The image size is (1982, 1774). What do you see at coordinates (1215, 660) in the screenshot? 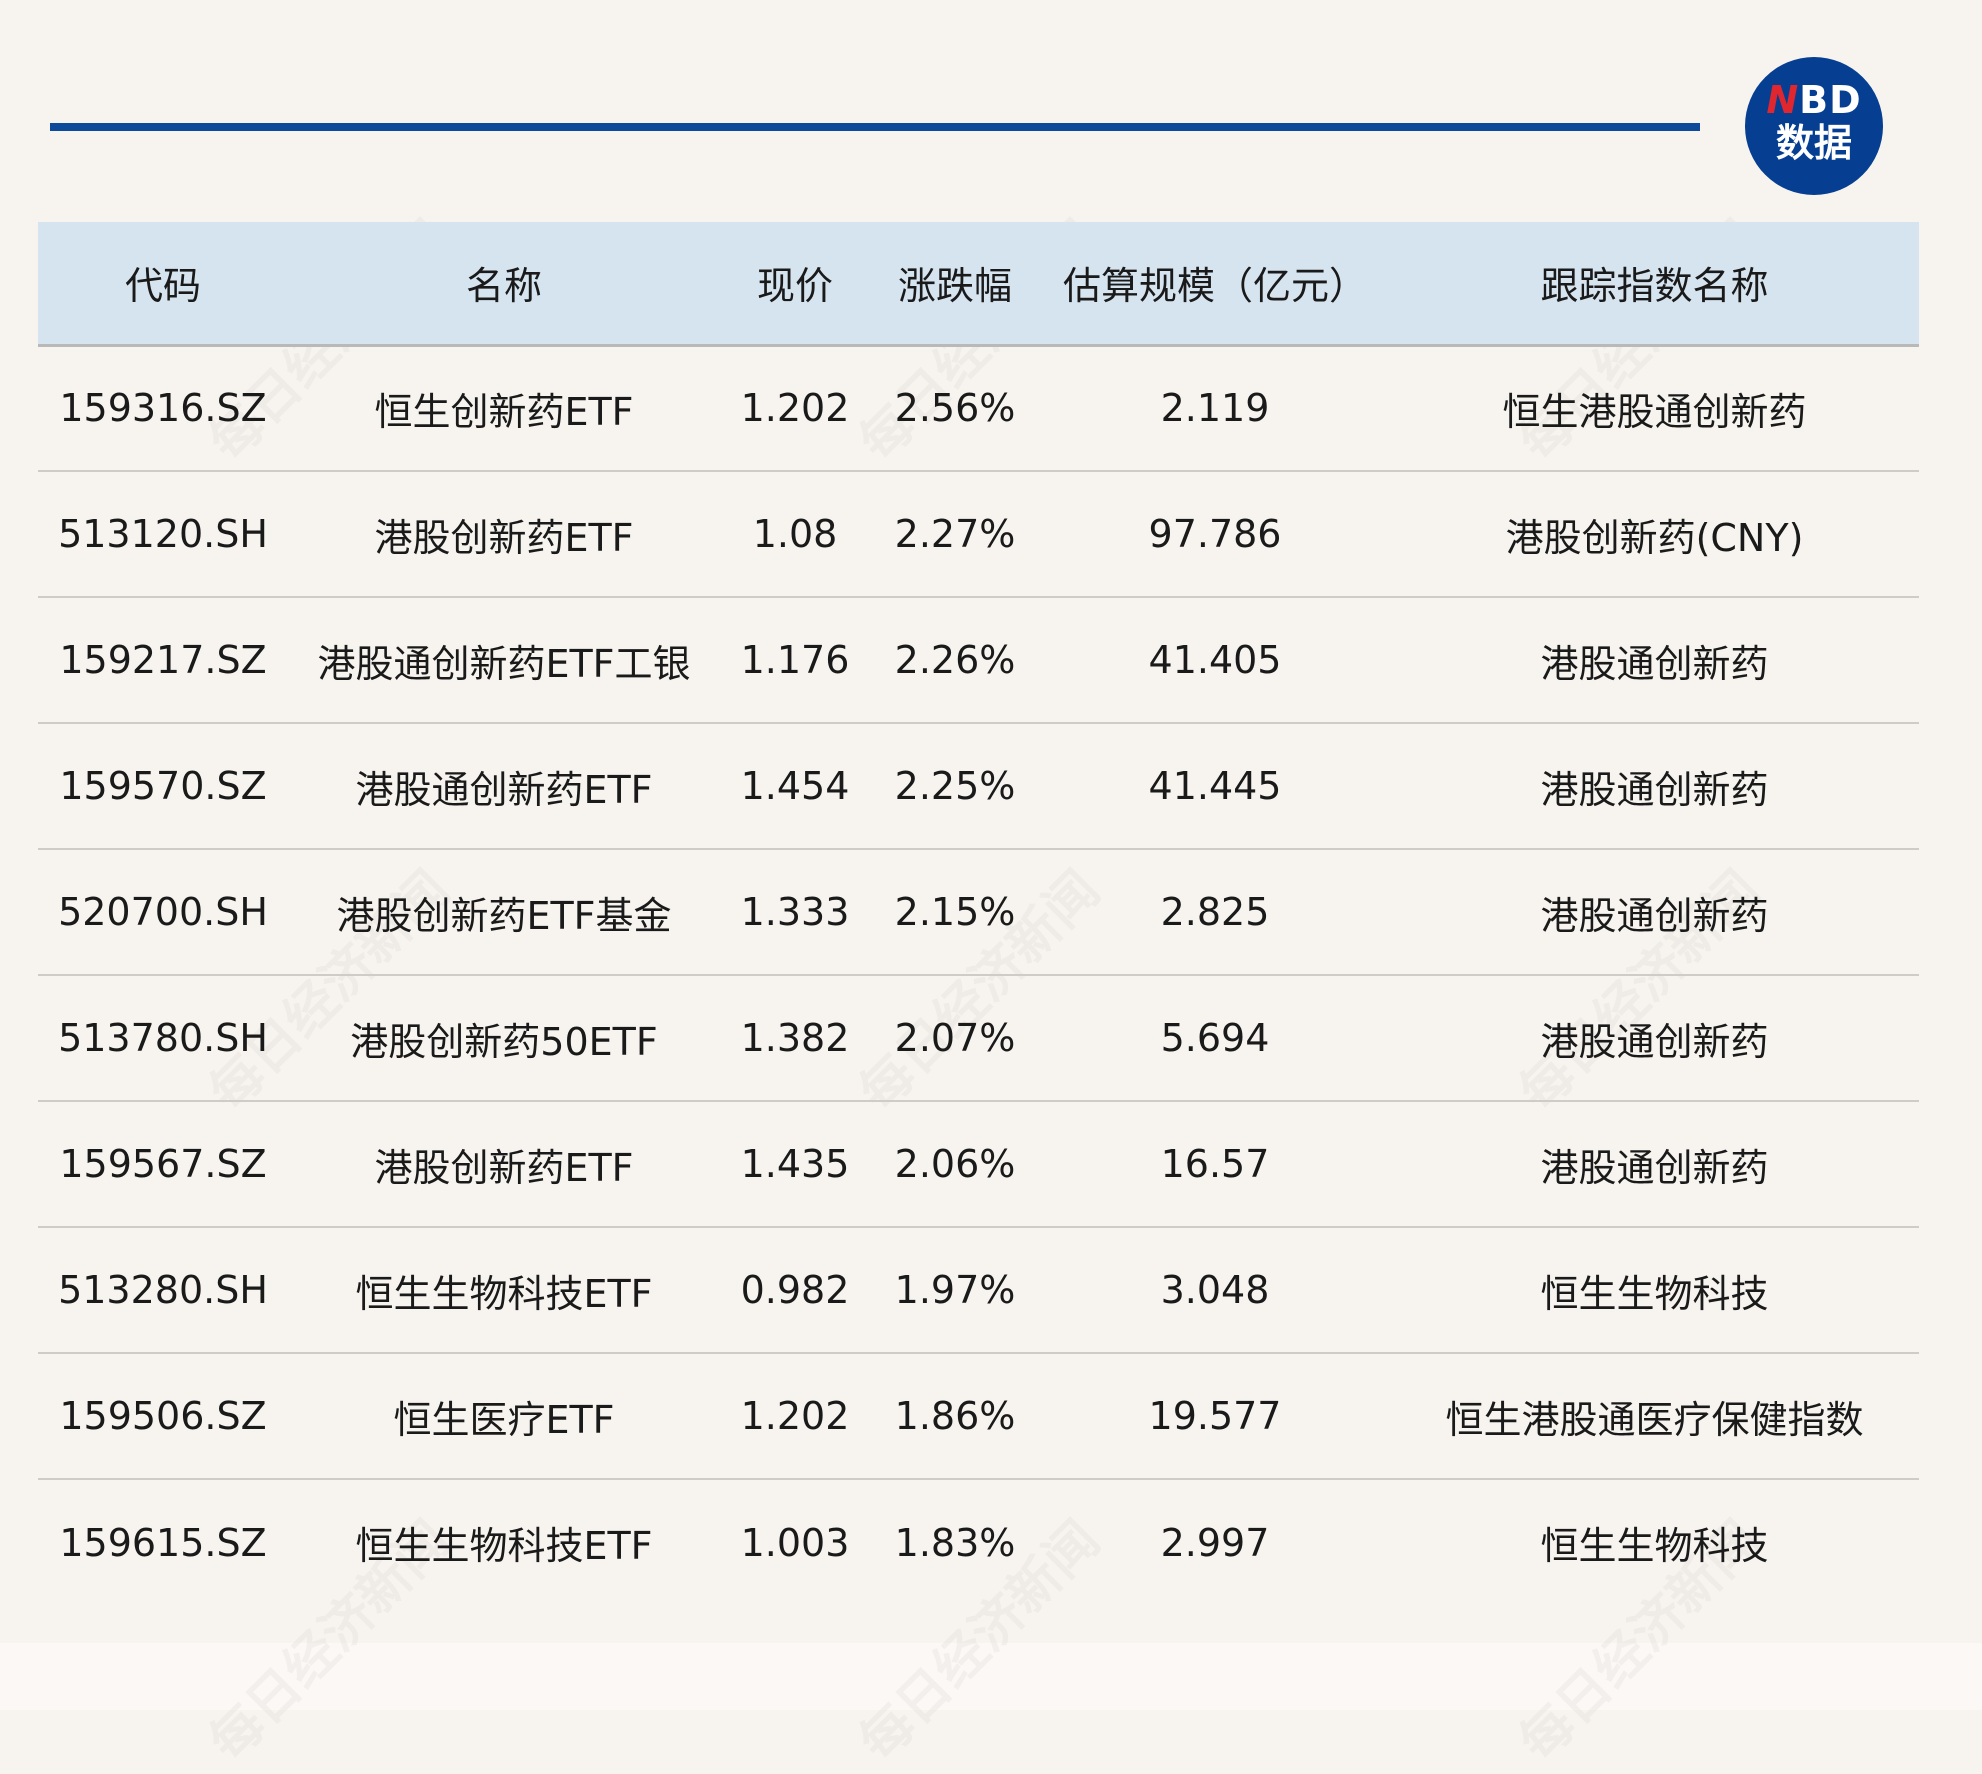
I see `cell-scale: 41.405` at bounding box center [1215, 660].